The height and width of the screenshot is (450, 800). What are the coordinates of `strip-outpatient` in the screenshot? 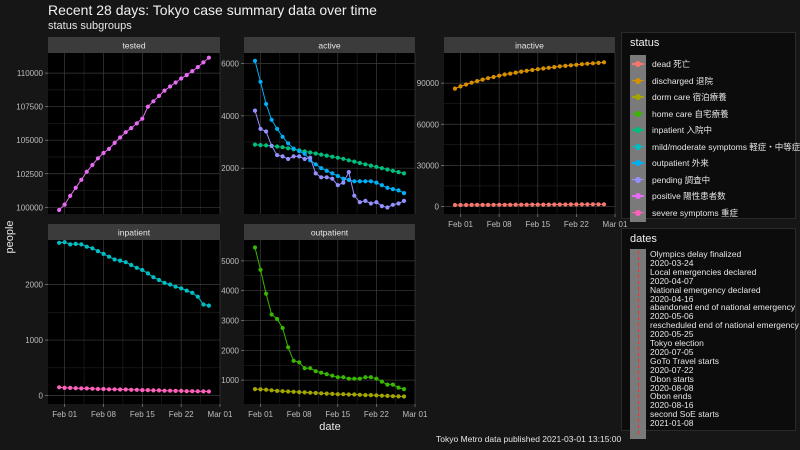 It's located at (329, 232).